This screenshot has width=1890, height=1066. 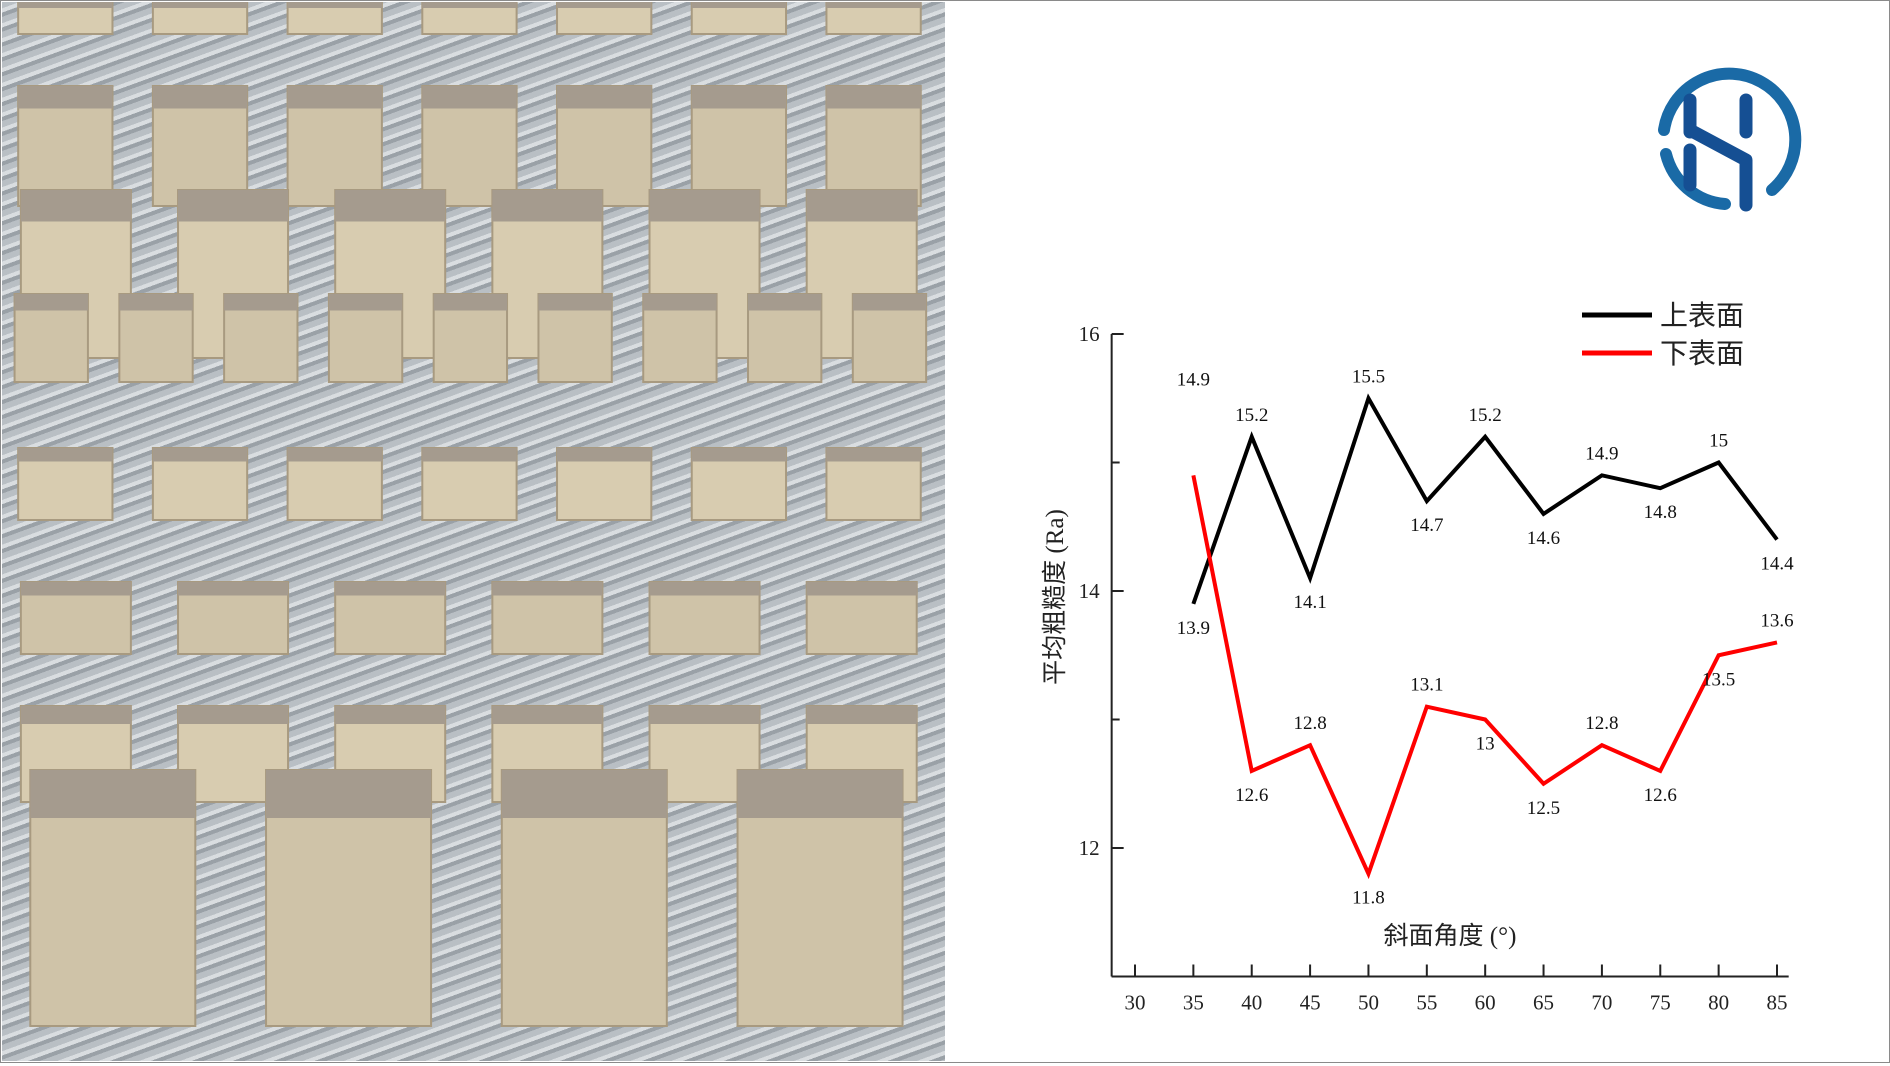 I want to click on x-tick-label: 55, so click(x=1426, y=1003).